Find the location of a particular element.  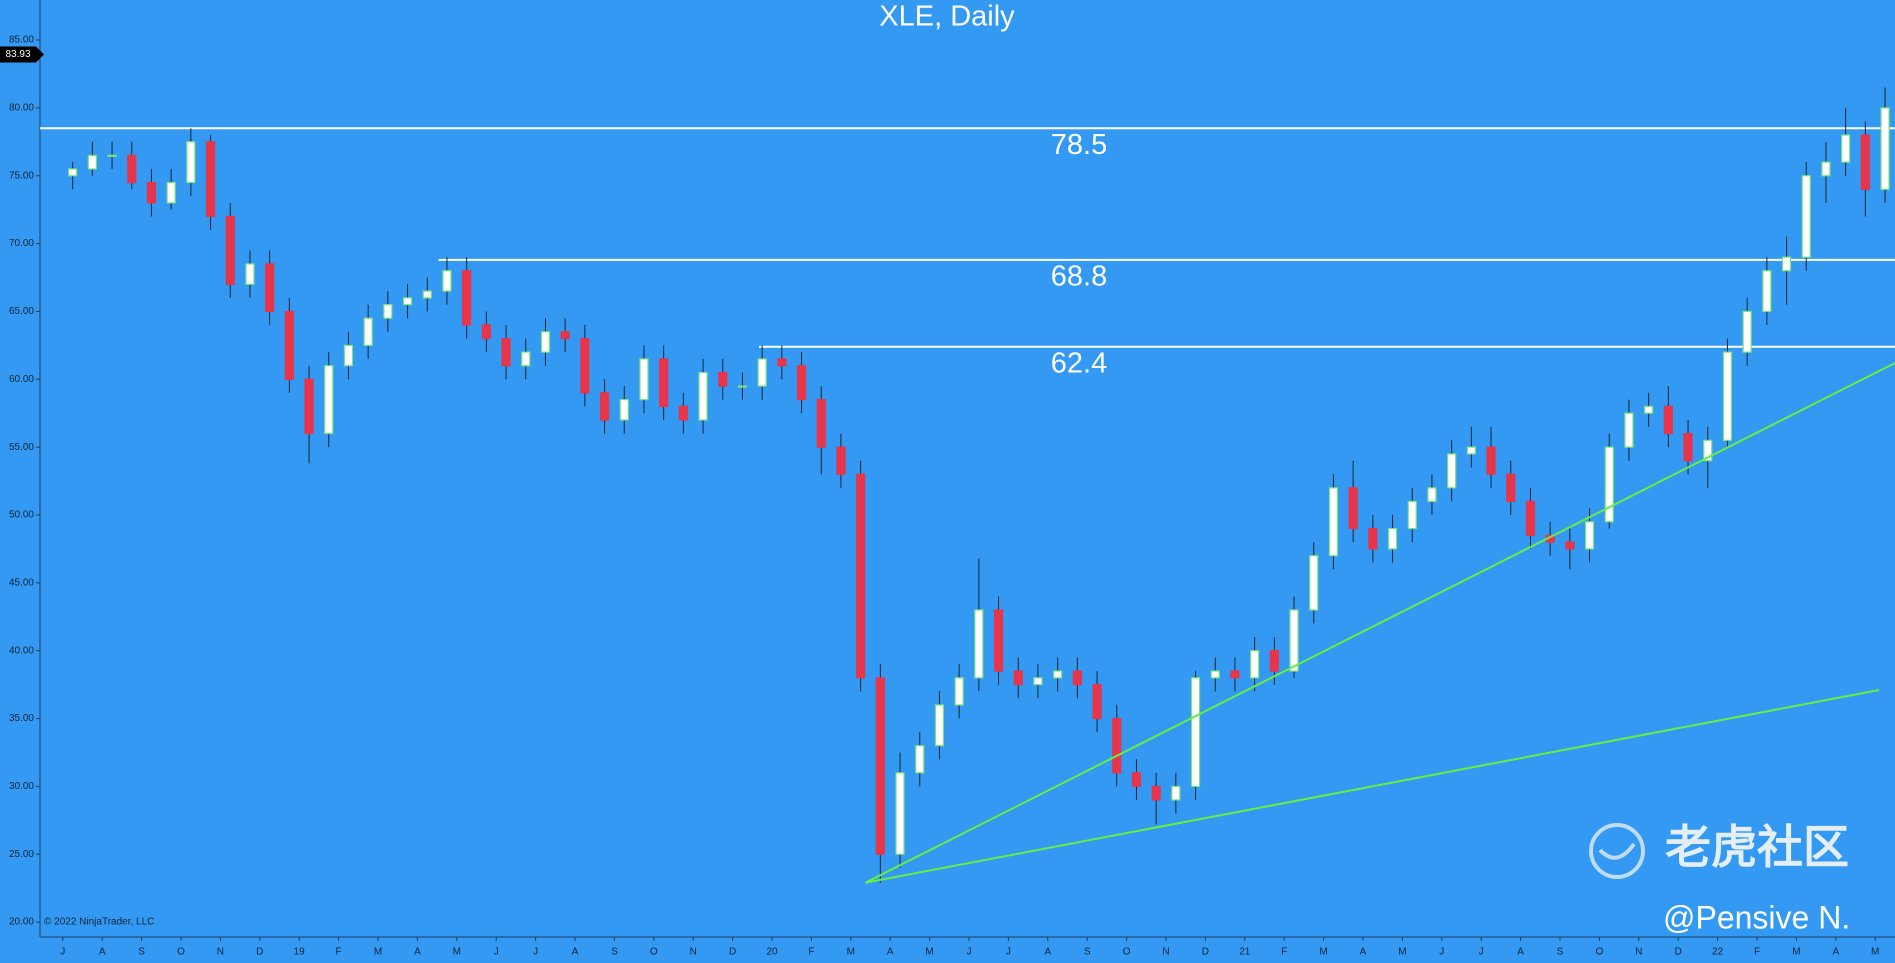

level-label: 68.8 is located at coordinates (1079, 277).